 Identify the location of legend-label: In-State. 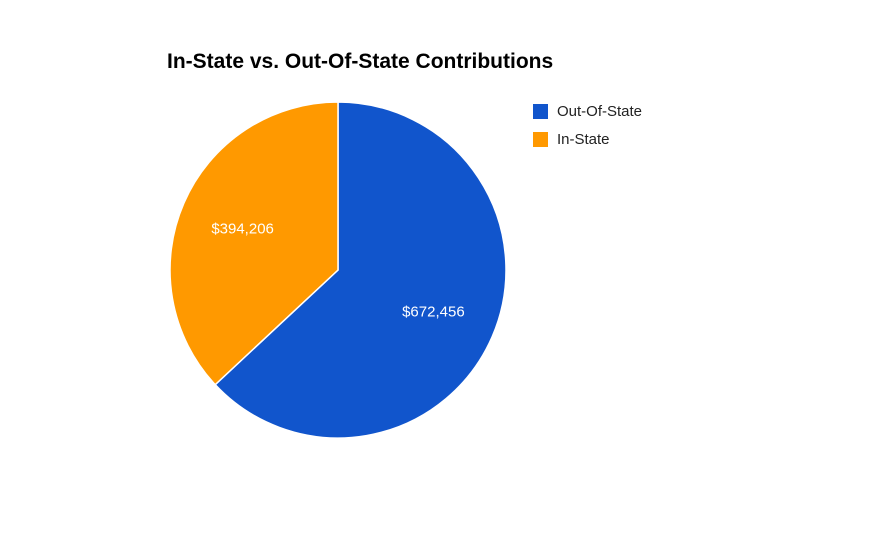
(583, 139).